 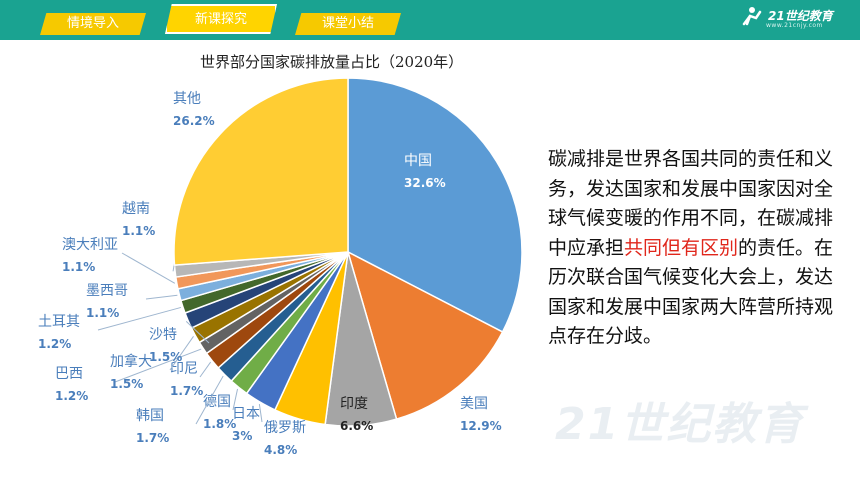 What do you see at coordinates (136, 209) in the screenshot?
I see `slice-label: 越南` at bounding box center [136, 209].